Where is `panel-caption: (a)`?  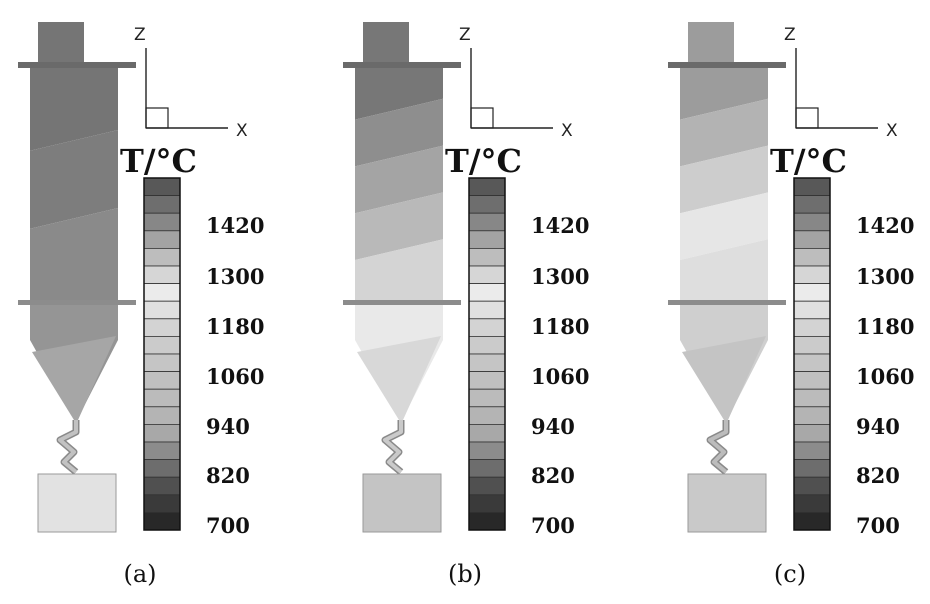 panel-caption: (a) is located at coordinates (139, 574).